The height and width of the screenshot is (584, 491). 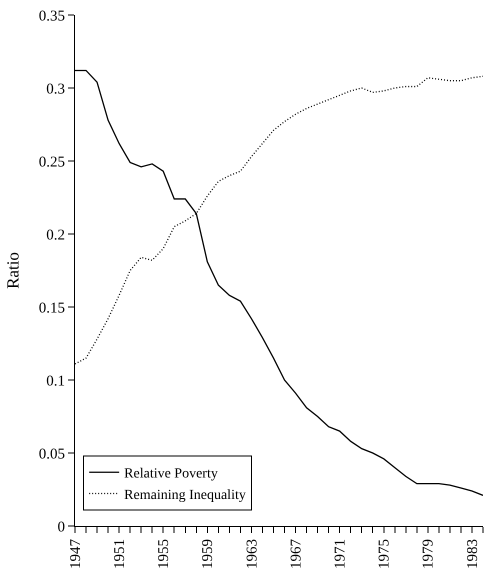 What do you see at coordinates (76, 553) in the screenshot?
I see `x-tick-label: 1947` at bounding box center [76, 553].